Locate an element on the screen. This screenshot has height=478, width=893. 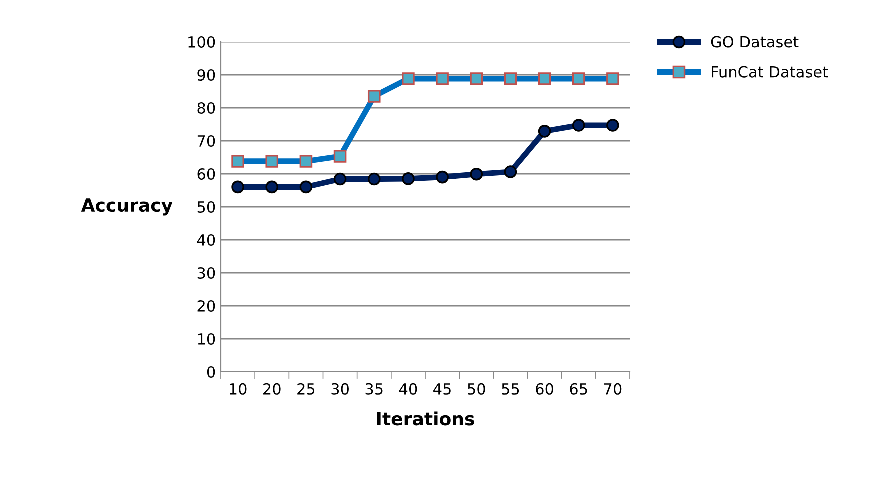
y-tick-label: 50 is located at coordinates (207, 207).